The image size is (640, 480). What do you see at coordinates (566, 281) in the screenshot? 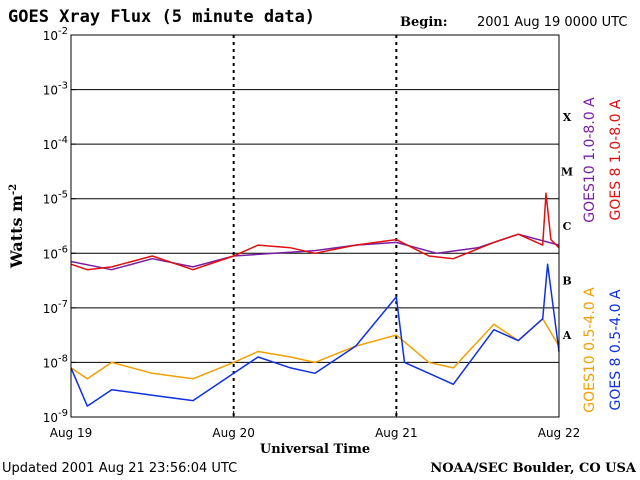
I see `flare-class-label: B` at bounding box center [566, 281].